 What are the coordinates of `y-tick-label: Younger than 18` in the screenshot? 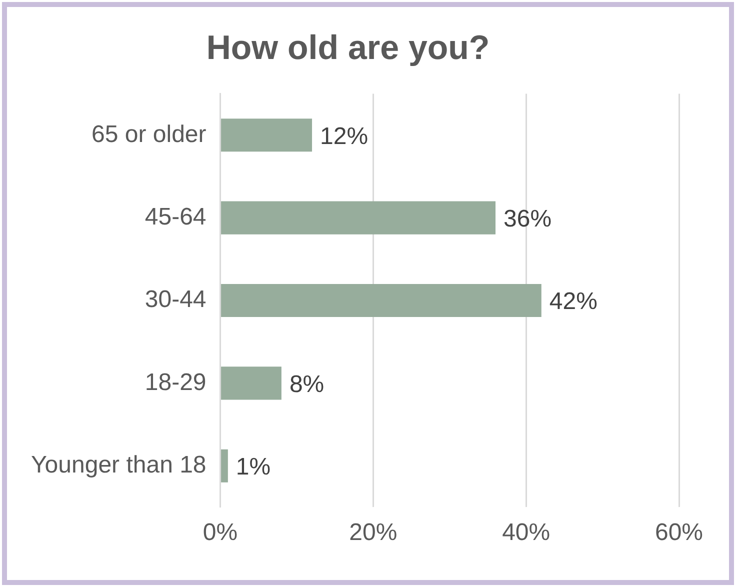 It's located at (118, 464).